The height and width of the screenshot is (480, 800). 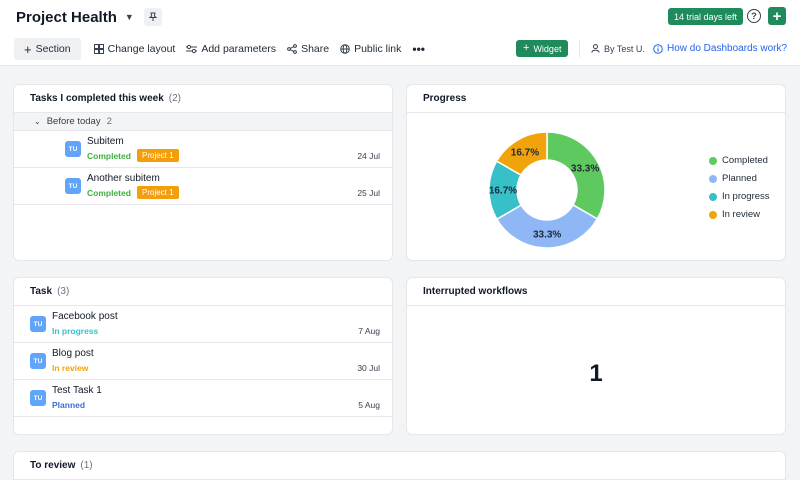 I want to click on widget-header: Progress, so click(x=596, y=99).